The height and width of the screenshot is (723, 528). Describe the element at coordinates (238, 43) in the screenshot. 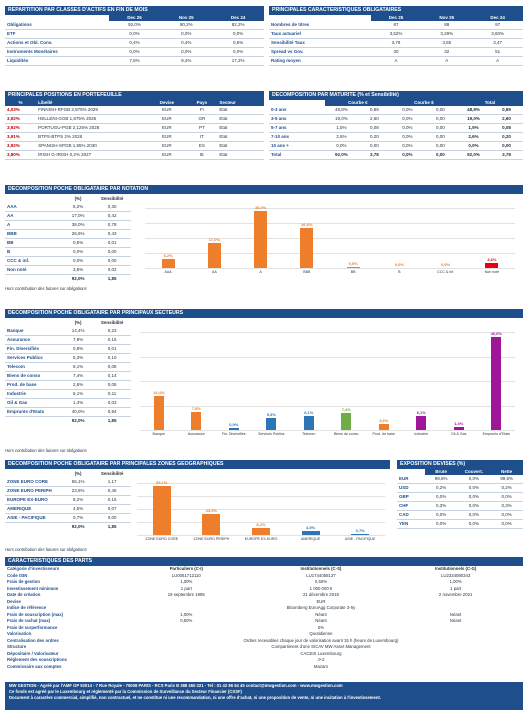

I see `row-value: 0,6%` at that location.